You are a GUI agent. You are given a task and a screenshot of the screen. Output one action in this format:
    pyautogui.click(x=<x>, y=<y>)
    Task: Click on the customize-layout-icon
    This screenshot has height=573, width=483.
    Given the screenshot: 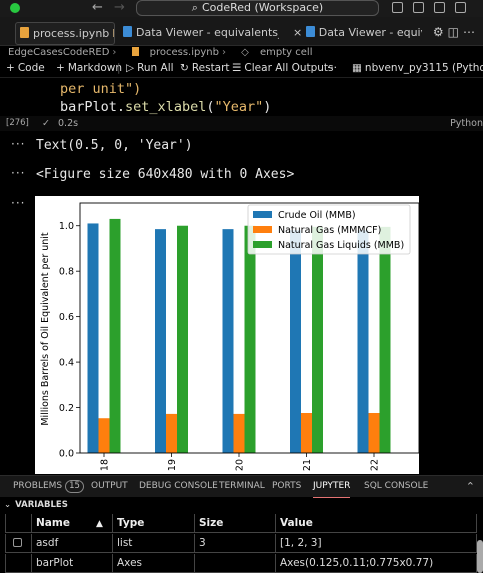 What is the action you would take?
    pyautogui.click(x=460, y=7)
    